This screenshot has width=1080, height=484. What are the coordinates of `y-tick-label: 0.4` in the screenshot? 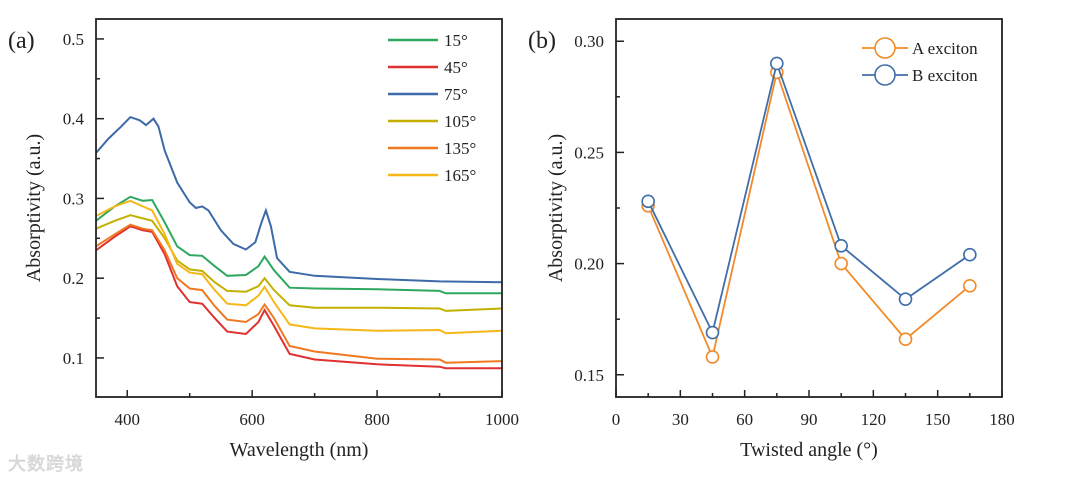 It's located at (74, 119).